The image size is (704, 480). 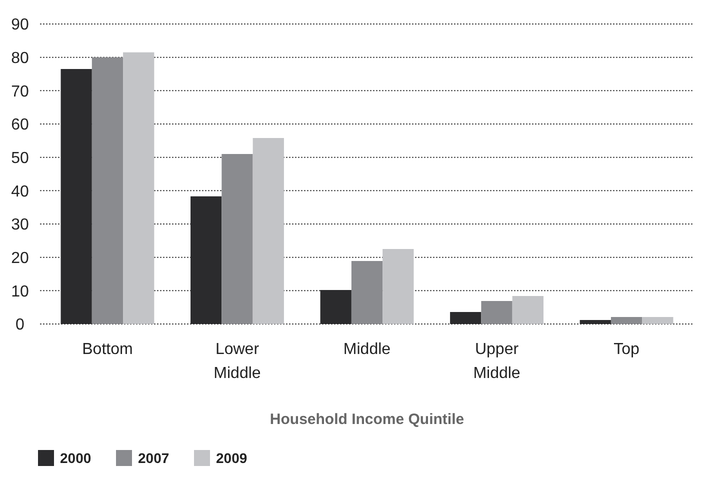 What do you see at coordinates (20, 25) in the screenshot?
I see `y-tick-label: 90` at bounding box center [20, 25].